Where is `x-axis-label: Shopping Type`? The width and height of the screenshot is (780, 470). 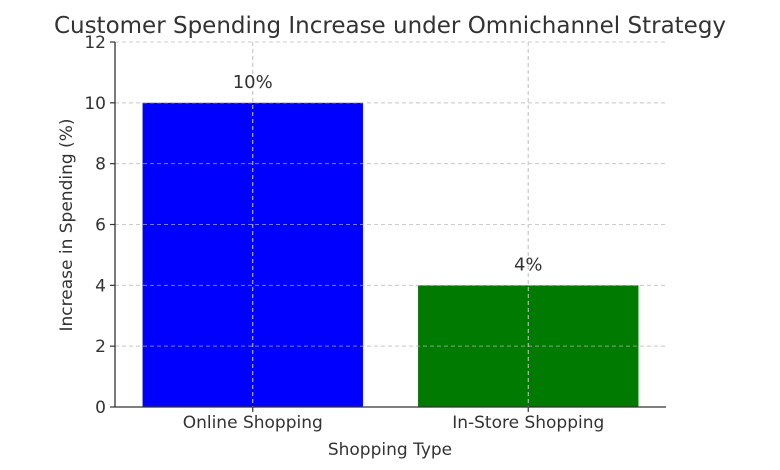 x-axis-label: Shopping Type is located at coordinates (390, 450).